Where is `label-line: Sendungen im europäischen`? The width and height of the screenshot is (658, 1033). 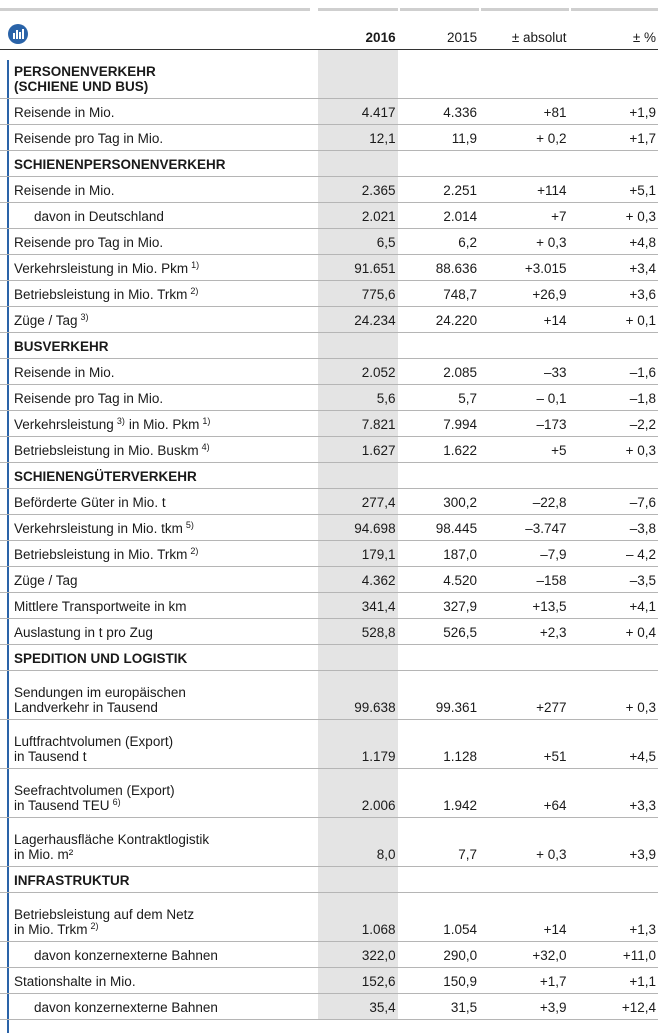 label-line: Sendungen im europäischen is located at coordinates (165, 692).